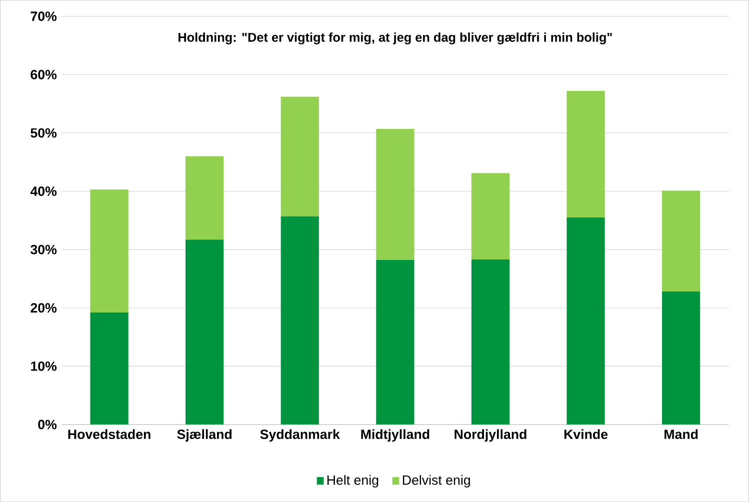 The image size is (749, 502). I want to click on x-tick-label: Nordjylland, so click(490, 435).